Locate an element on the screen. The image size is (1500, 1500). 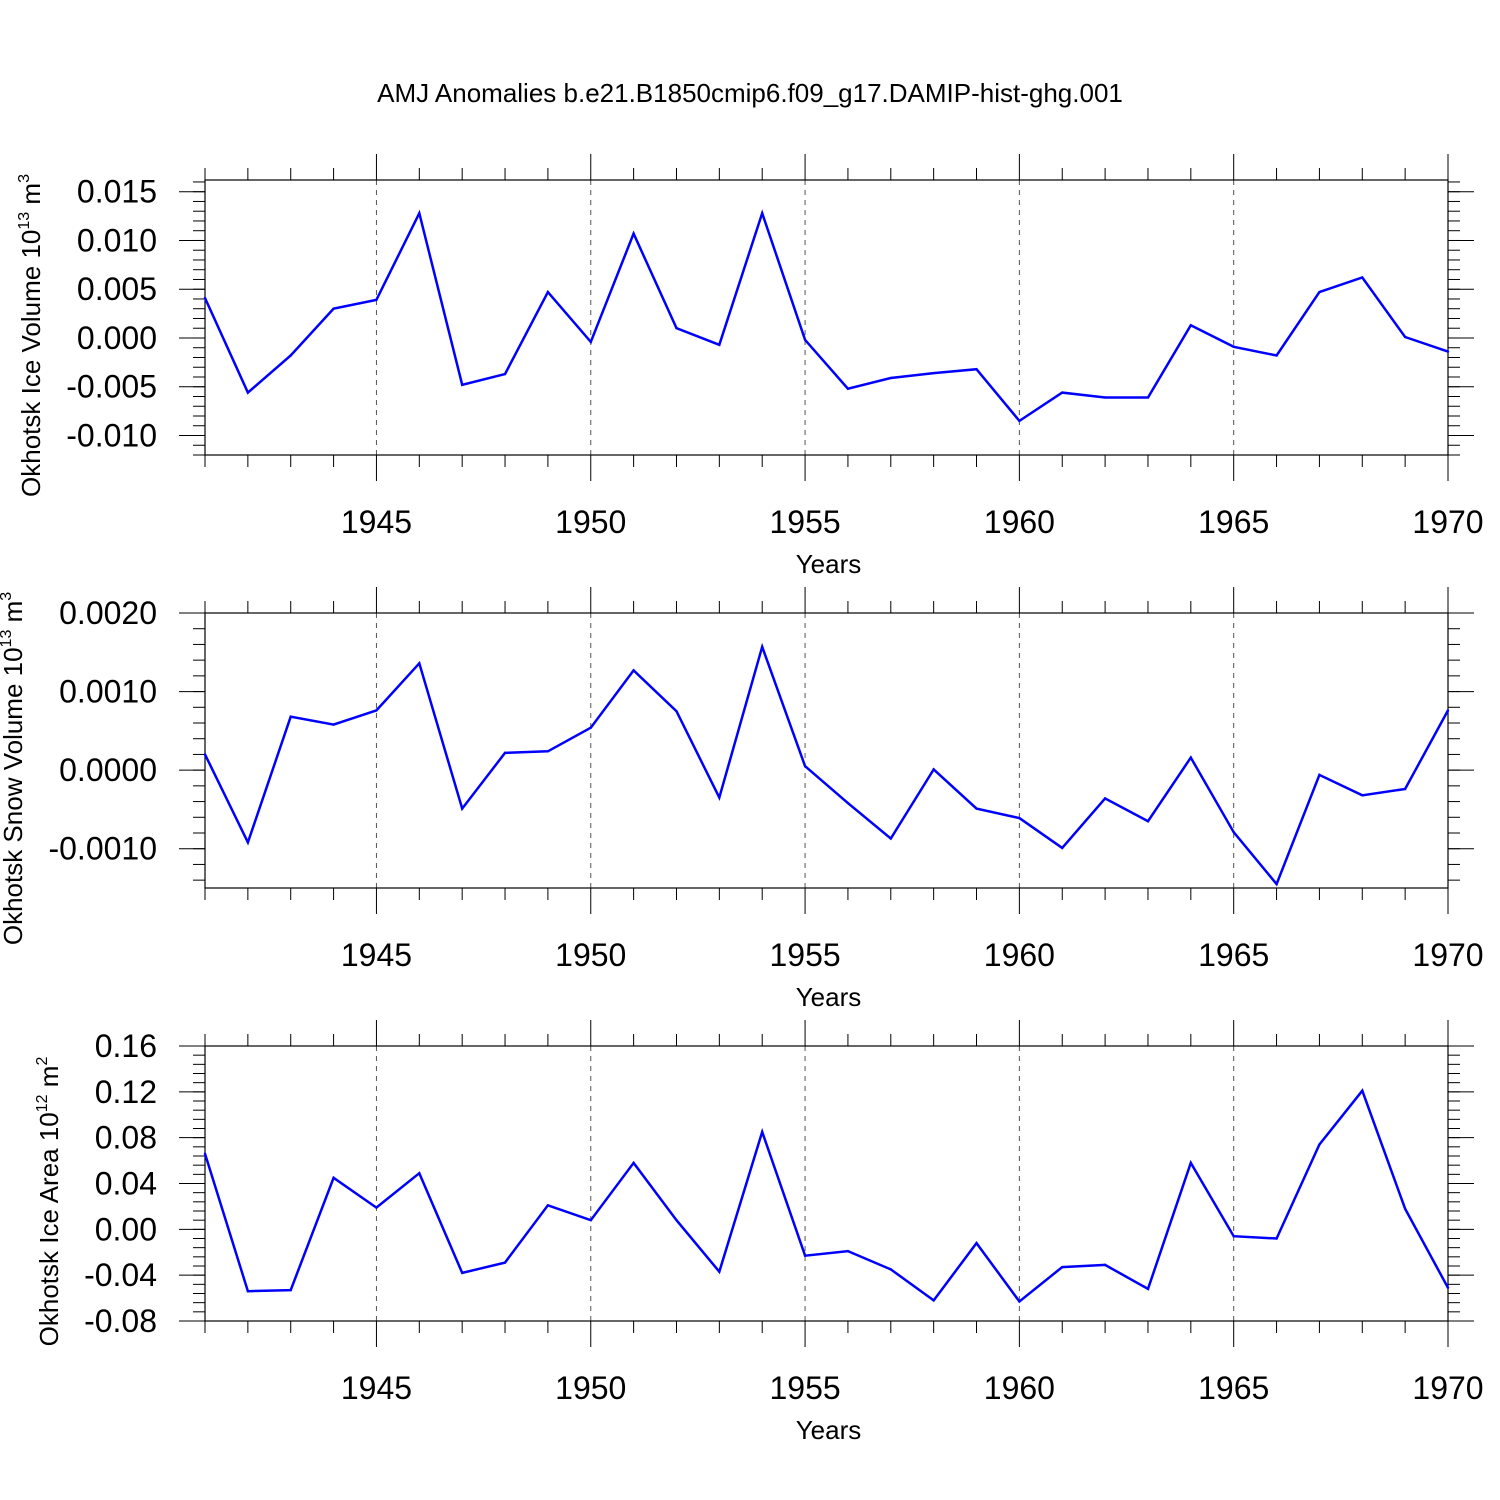
y-tick-label: 0.12 is located at coordinates (126, 1092).